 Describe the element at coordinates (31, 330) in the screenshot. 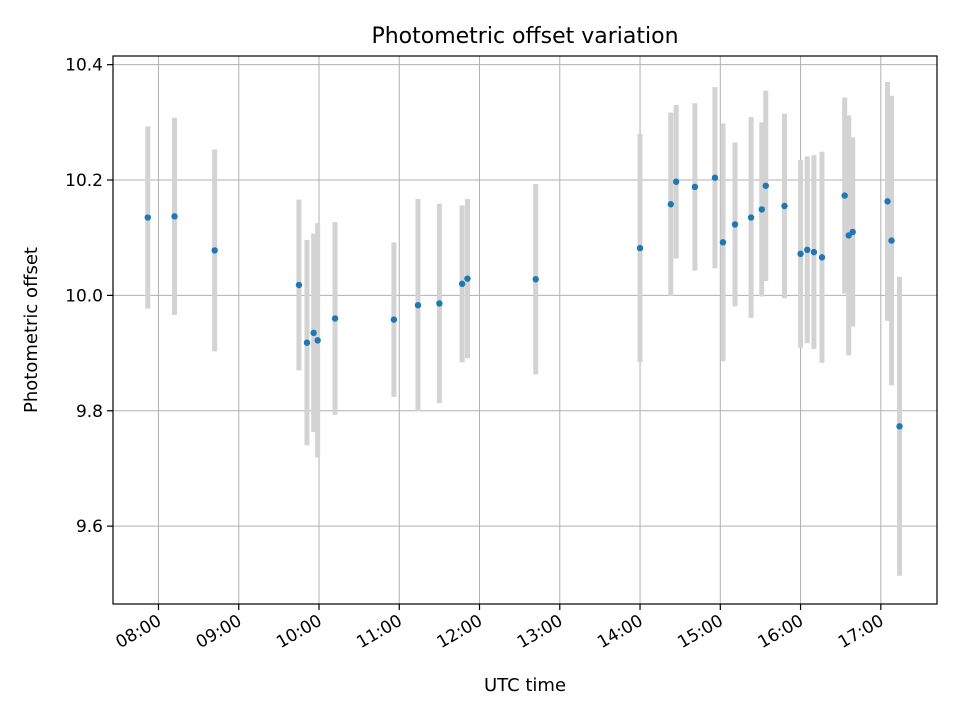

I see `y-axis-label: Photometric offset` at that location.